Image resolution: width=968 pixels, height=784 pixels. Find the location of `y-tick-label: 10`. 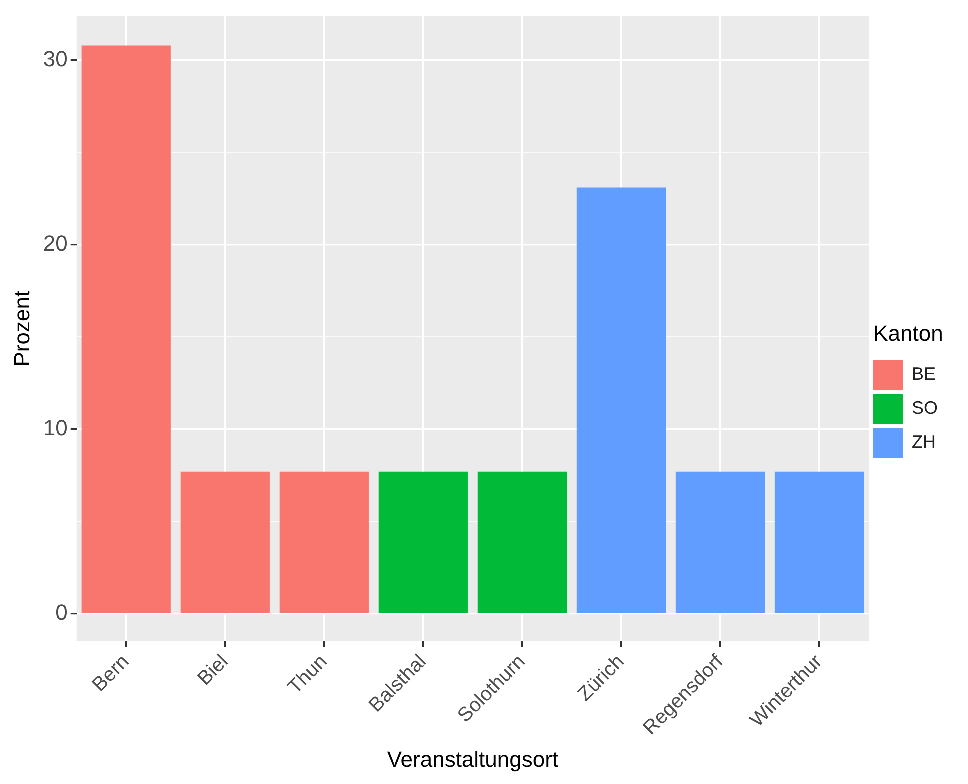

y-tick-label: 10 is located at coordinates (55, 427).